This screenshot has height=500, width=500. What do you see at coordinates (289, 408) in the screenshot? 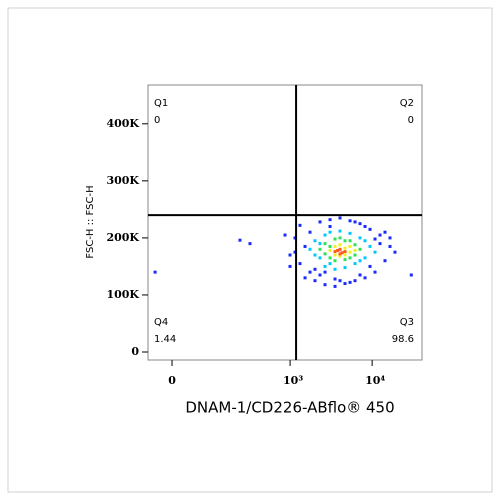
I see `x-axis-label: DNAM-1/CD226-ABflo® 450` at bounding box center [289, 408].